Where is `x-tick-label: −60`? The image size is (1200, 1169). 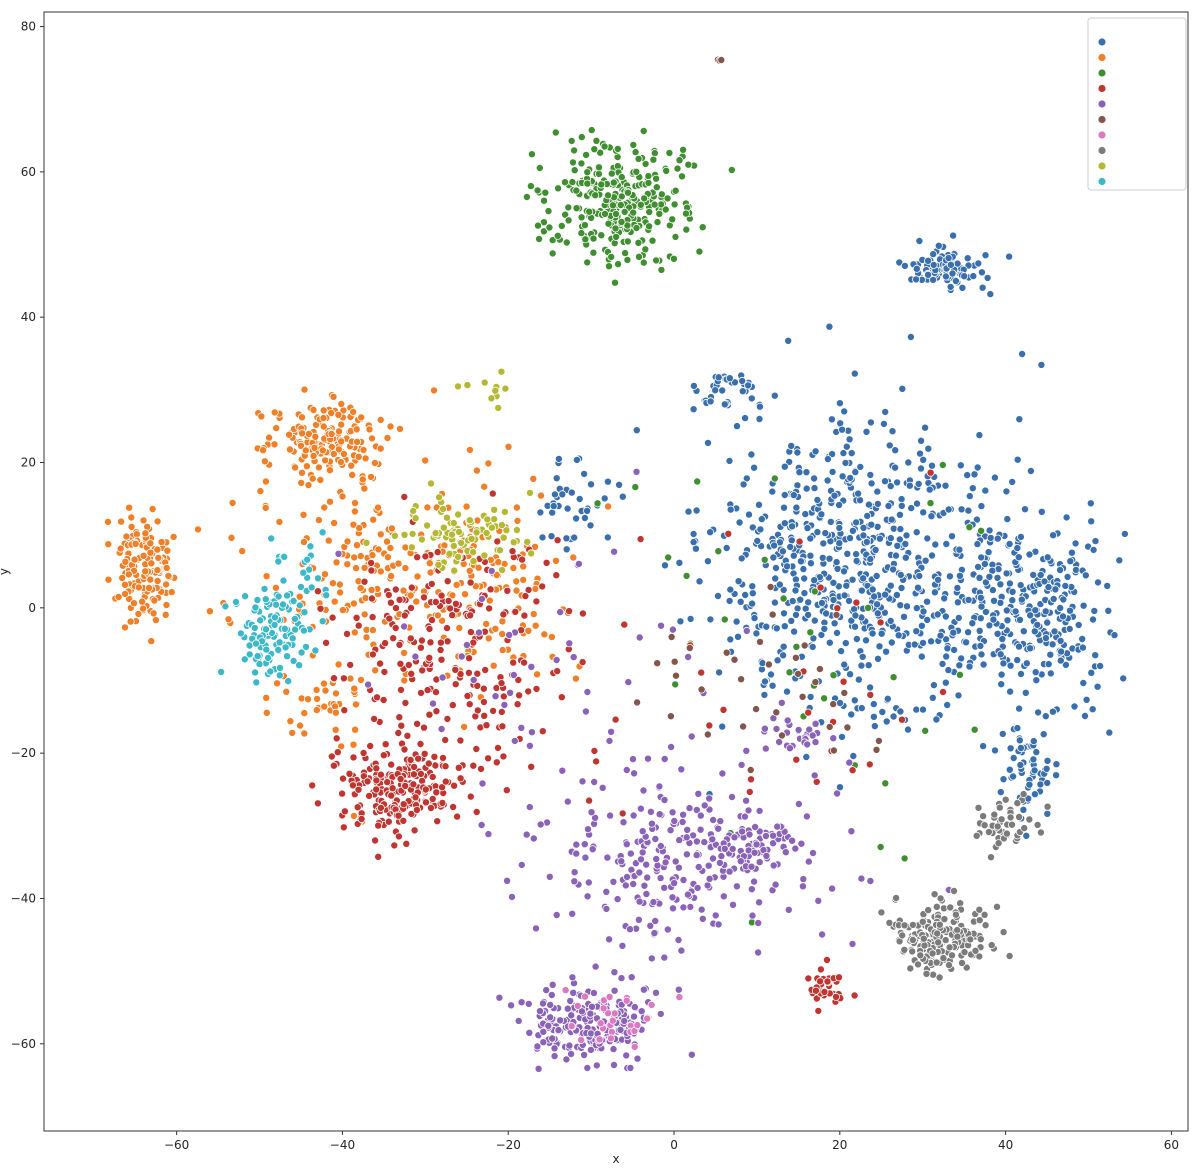
x-tick-label: −60 is located at coordinates (176, 1145).